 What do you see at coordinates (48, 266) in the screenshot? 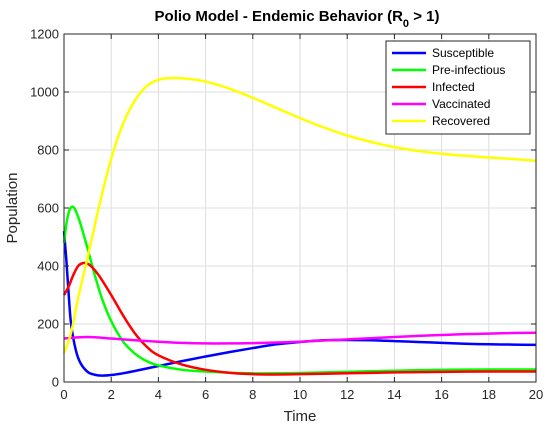
I see `y-tick-label: 400` at bounding box center [48, 266].